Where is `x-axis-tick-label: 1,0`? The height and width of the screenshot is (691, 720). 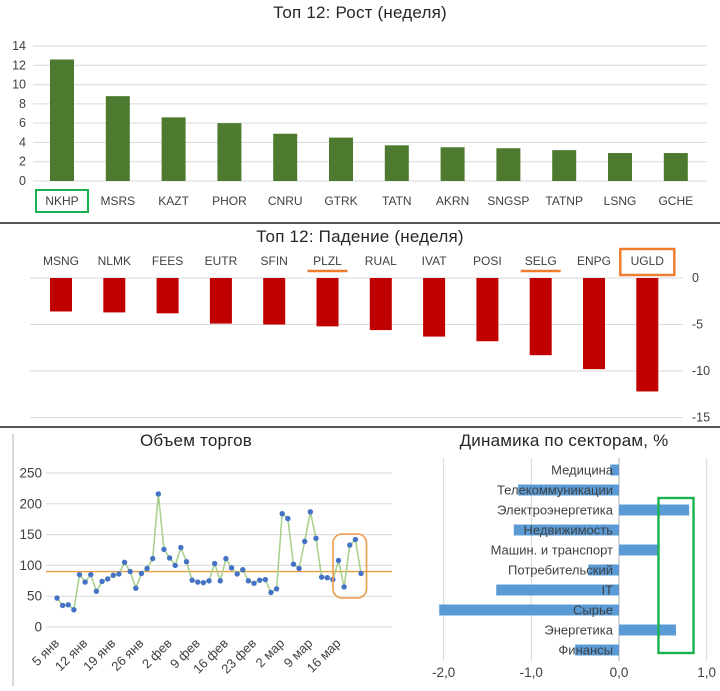 x-axis-tick-label: 1,0 is located at coordinates (706, 672).